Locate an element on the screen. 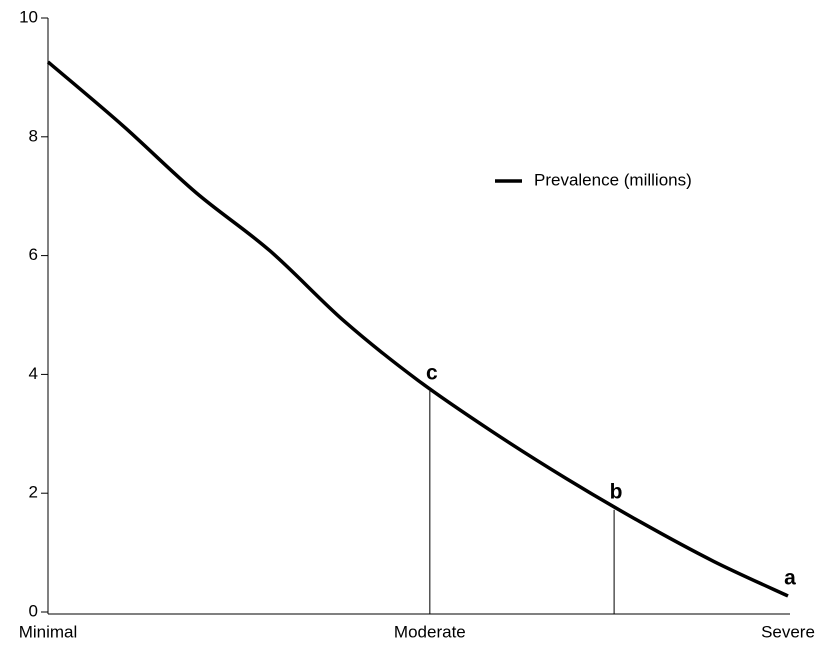 The image size is (820, 648). annotation: c is located at coordinates (432, 373).